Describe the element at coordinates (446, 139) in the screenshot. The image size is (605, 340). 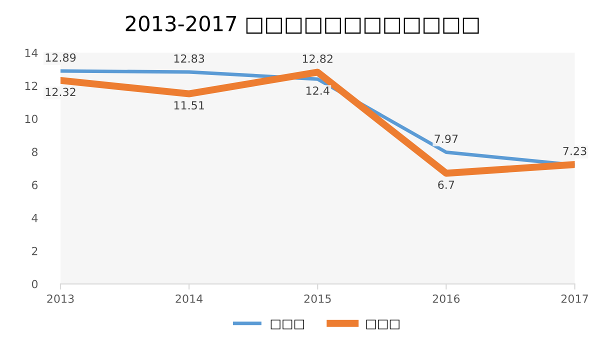
I see `data-label: 7.97` at that location.